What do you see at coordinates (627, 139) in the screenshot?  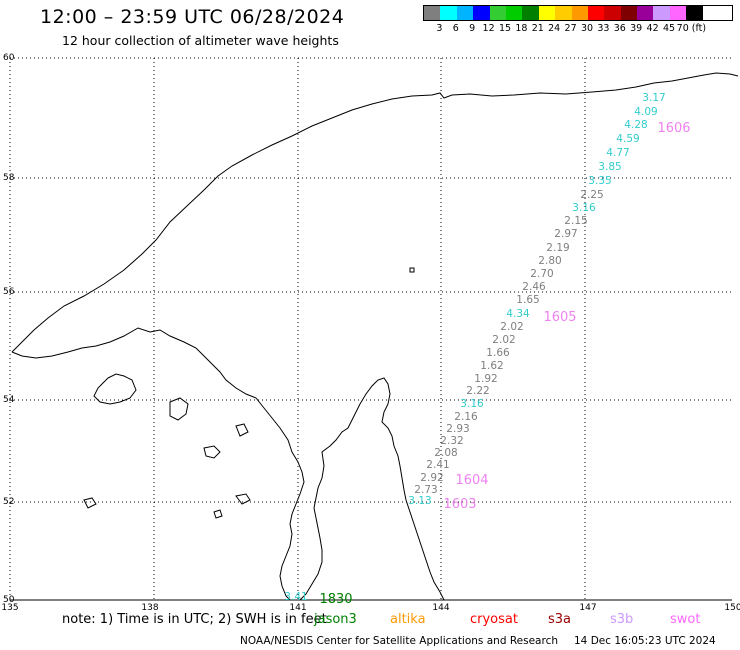 I see `wave-height-label: 4.59` at bounding box center [627, 139].